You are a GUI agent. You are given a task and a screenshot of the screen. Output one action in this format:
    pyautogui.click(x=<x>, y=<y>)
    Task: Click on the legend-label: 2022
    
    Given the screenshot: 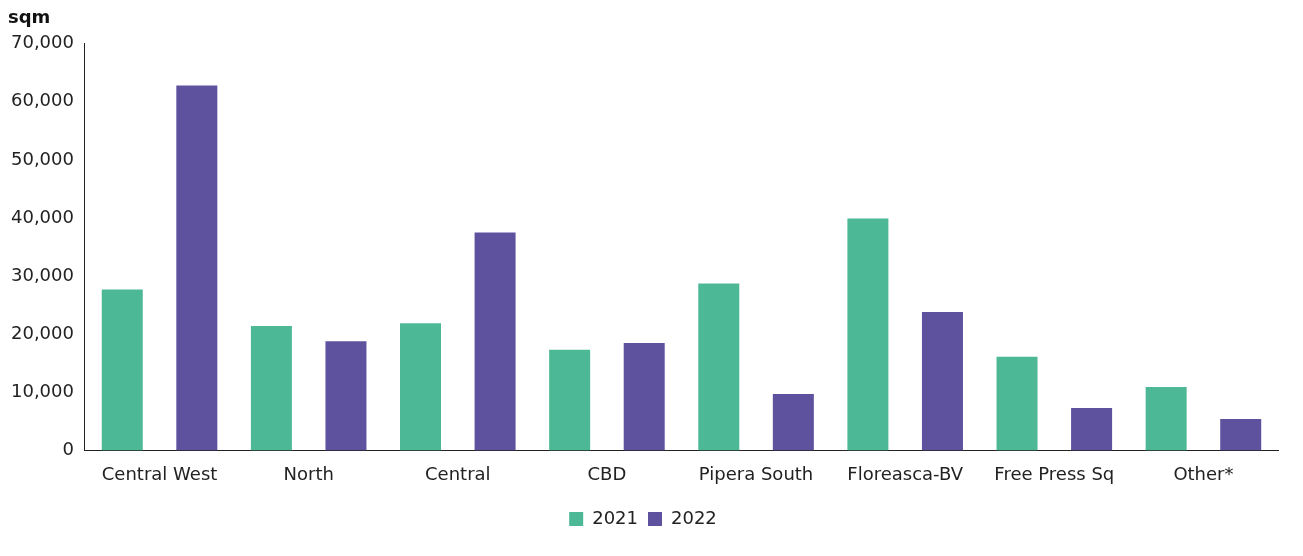 What is the action you would take?
    pyautogui.click(x=694, y=517)
    